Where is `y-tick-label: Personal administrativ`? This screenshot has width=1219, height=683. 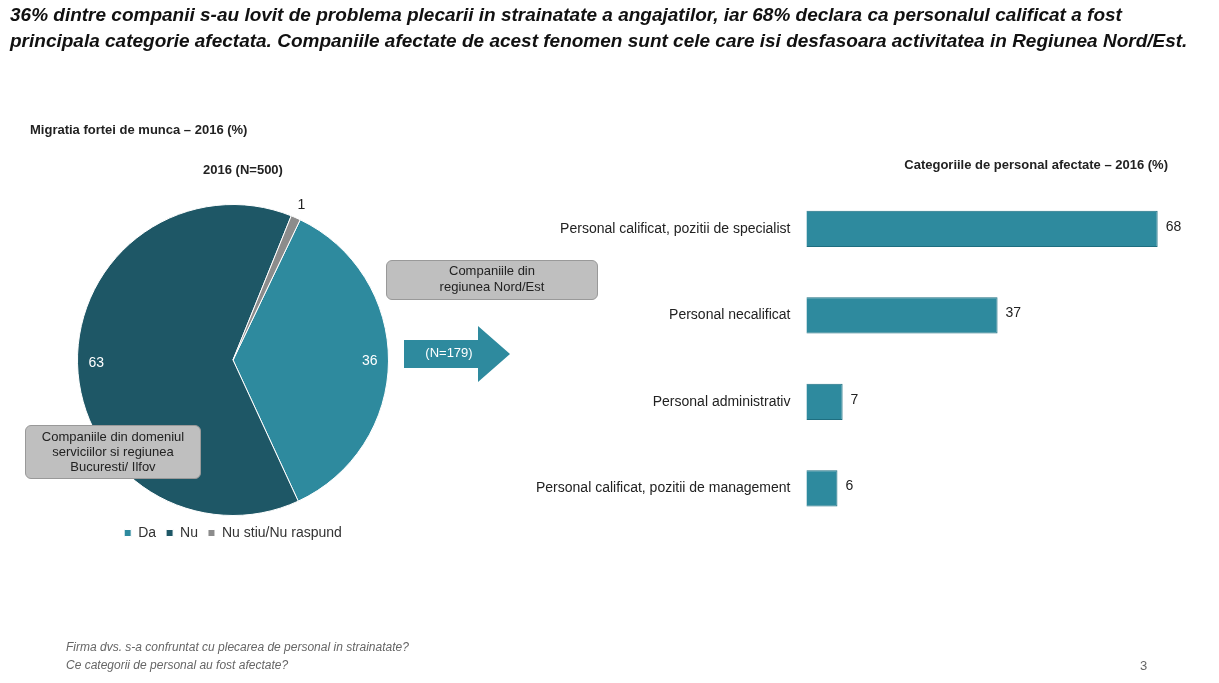 y-tick-label: Personal administrativ is located at coordinates (721, 400).